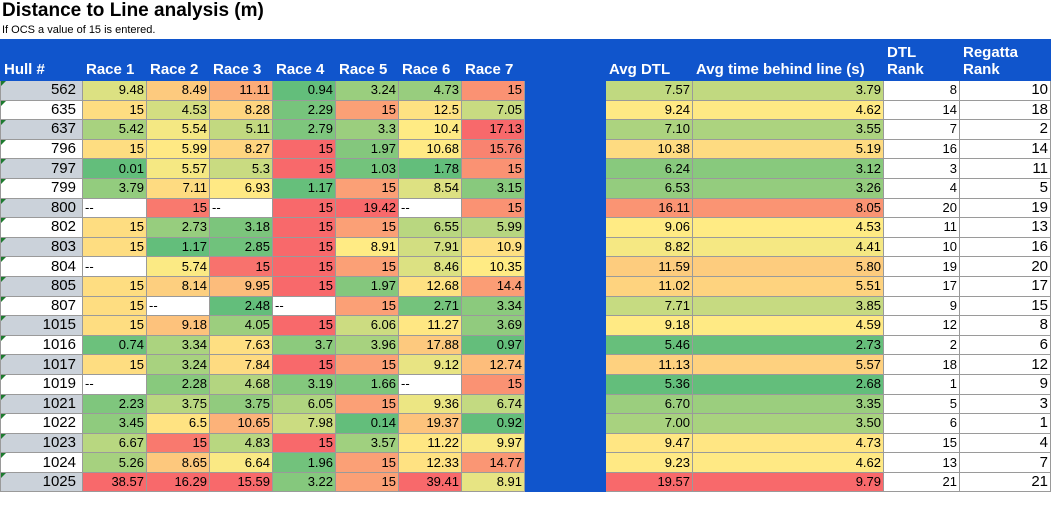 The width and height of the screenshot is (1051, 505). I want to click on hull-cell: 797, so click(41, 168).